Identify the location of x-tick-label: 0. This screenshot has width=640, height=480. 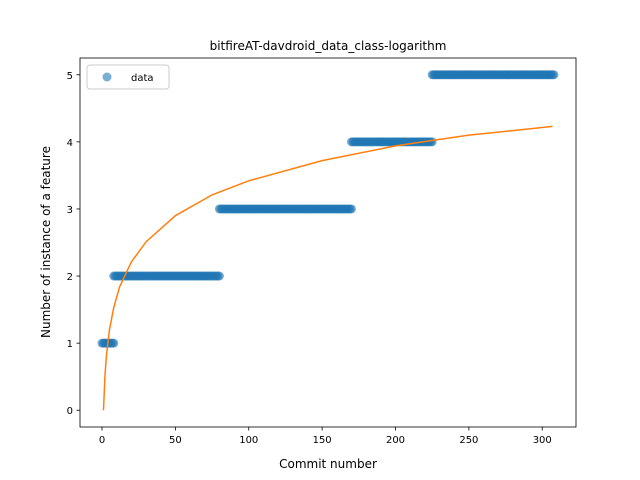
(102, 440).